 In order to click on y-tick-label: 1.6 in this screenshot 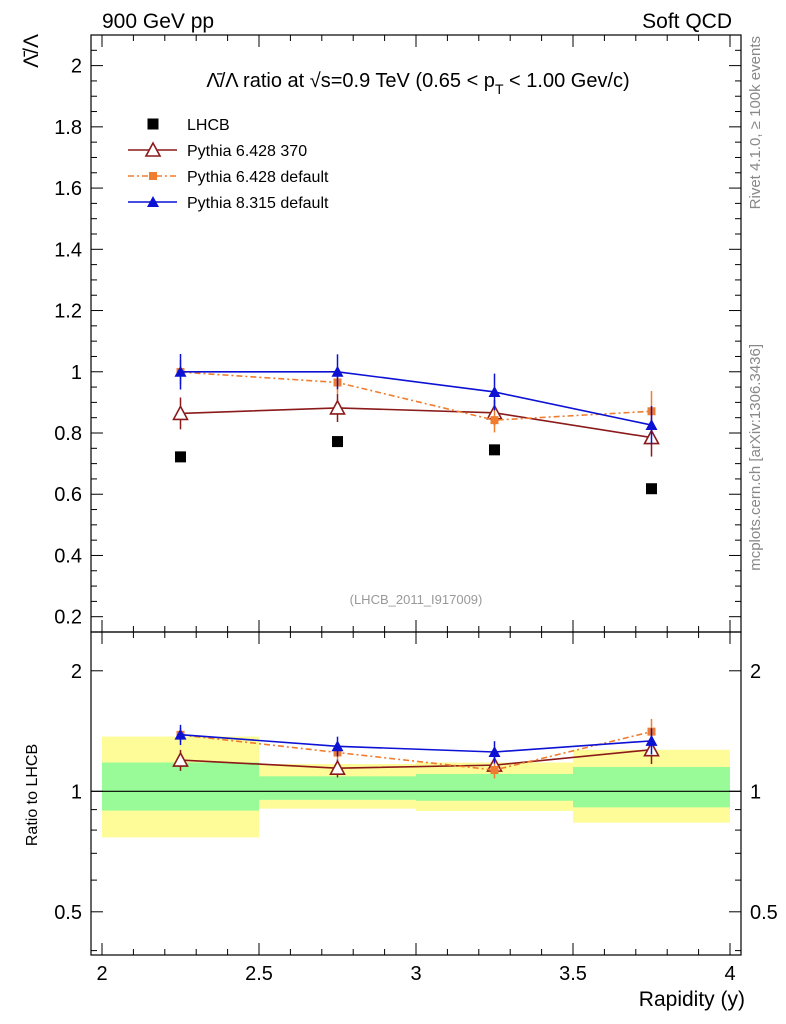, I will do `click(68, 189)`.